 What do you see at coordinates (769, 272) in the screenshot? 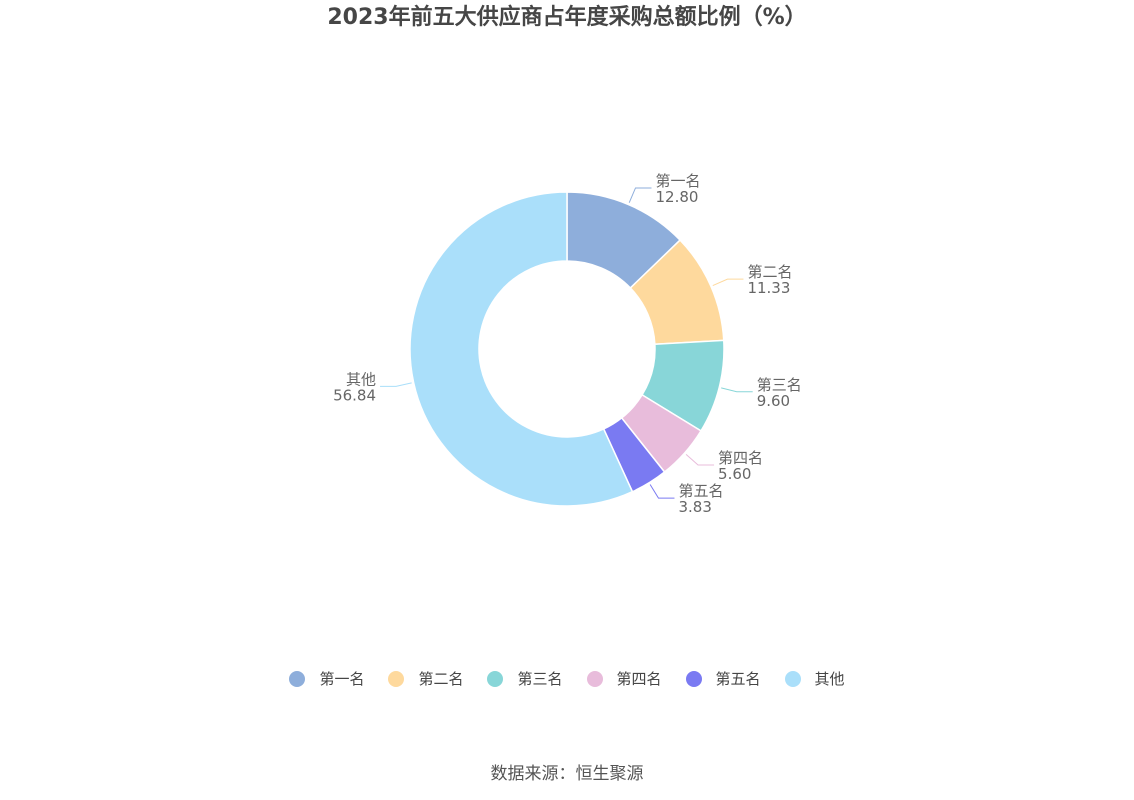
I see `slice-label-2: 第二名` at bounding box center [769, 272].